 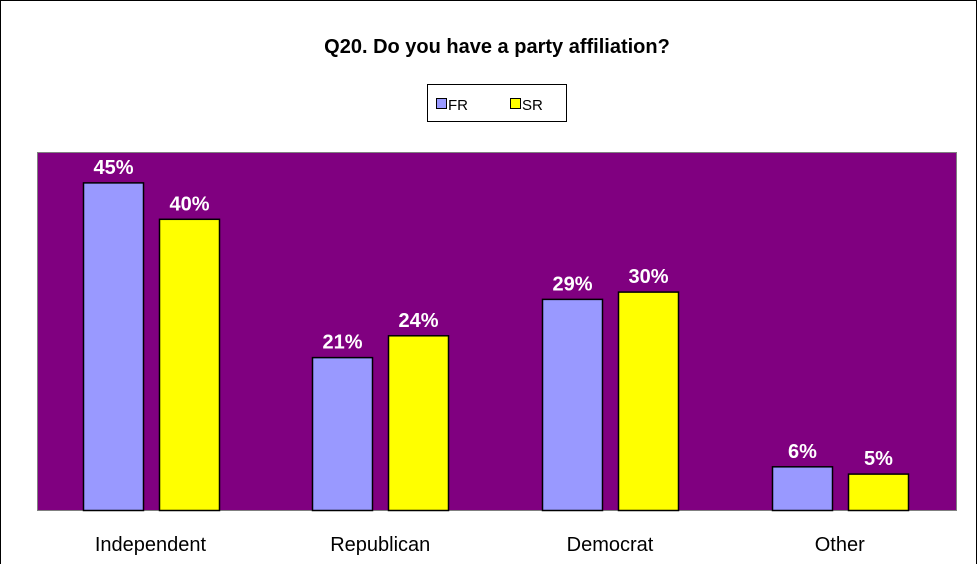 What do you see at coordinates (151, 545) in the screenshot?
I see `category-label-independent: Independent` at bounding box center [151, 545].